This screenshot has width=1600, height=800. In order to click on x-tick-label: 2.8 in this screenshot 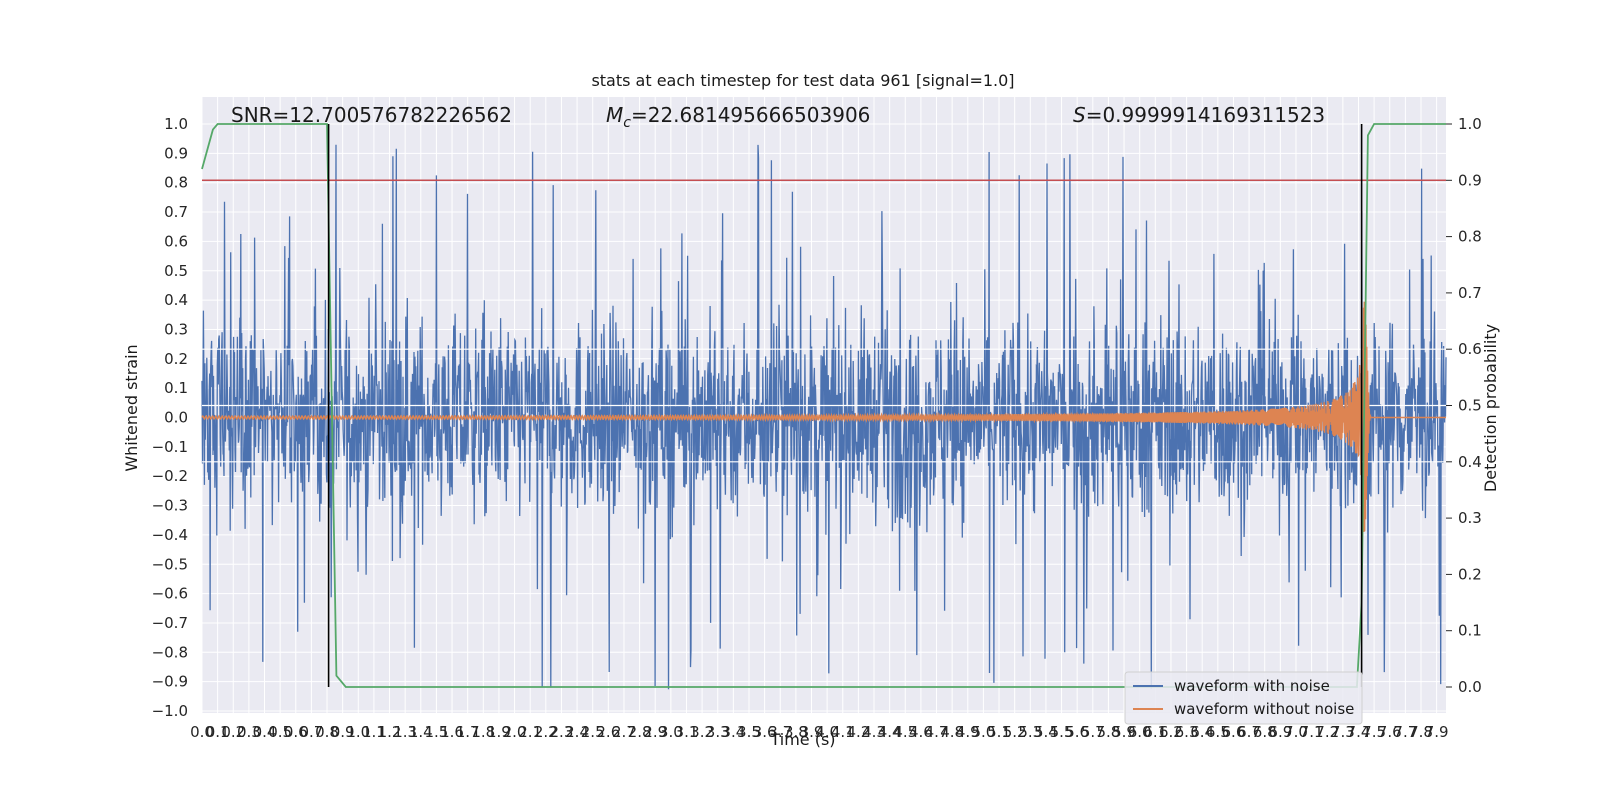, I will do `click(640, 732)`.